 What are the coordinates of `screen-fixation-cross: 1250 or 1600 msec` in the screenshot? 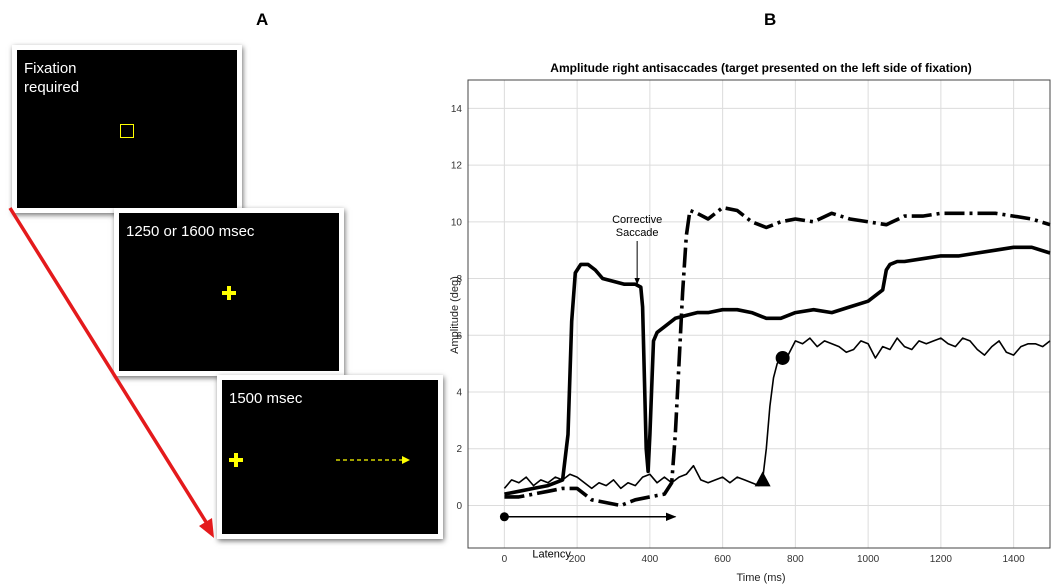 It's located at (229, 292).